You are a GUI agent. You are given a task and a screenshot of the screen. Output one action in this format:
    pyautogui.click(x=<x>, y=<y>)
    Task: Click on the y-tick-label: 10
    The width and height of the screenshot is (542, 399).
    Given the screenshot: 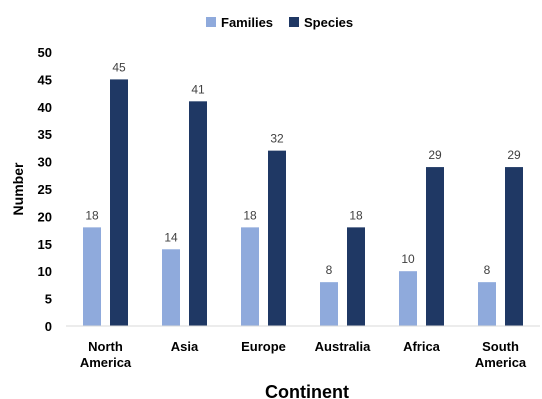 What is the action you would take?
    pyautogui.click(x=45, y=271)
    